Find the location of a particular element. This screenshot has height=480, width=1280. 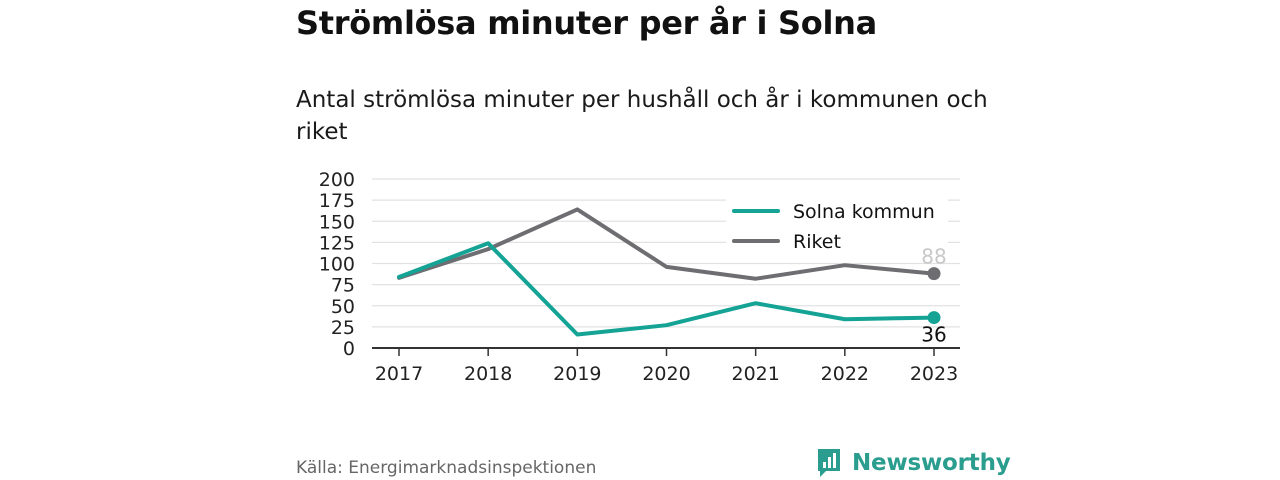

y-tick-label: 175 is located at coordinates (337, 201).